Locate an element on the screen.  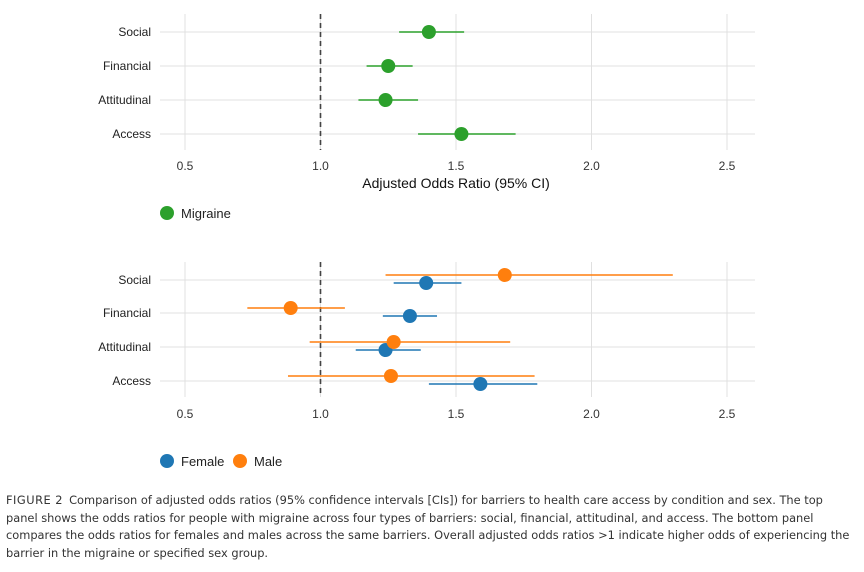
point-migraine-attitudinal is located at coordinates (385, 100).